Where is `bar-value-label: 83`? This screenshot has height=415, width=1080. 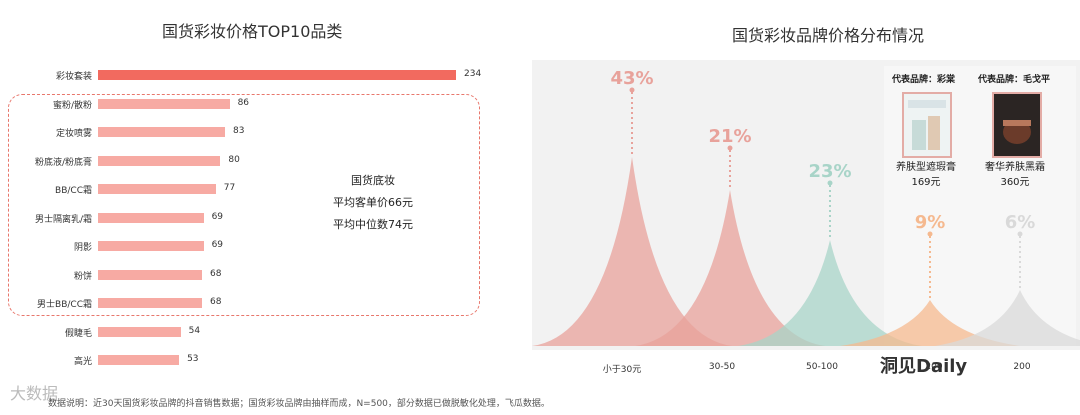
bar-value-label: 83 is located at coordinates (238, 131).